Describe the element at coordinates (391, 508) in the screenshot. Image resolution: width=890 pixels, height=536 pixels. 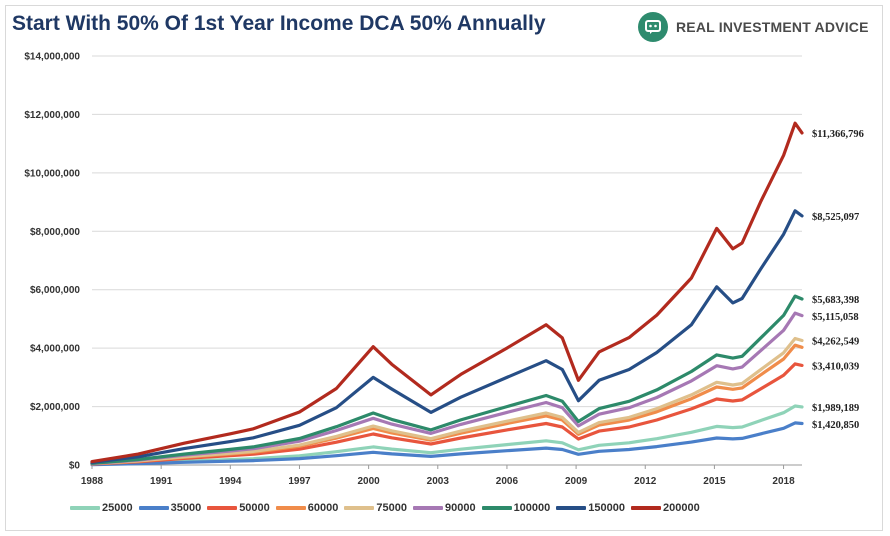
I see `legend-label: 75000` at that location.